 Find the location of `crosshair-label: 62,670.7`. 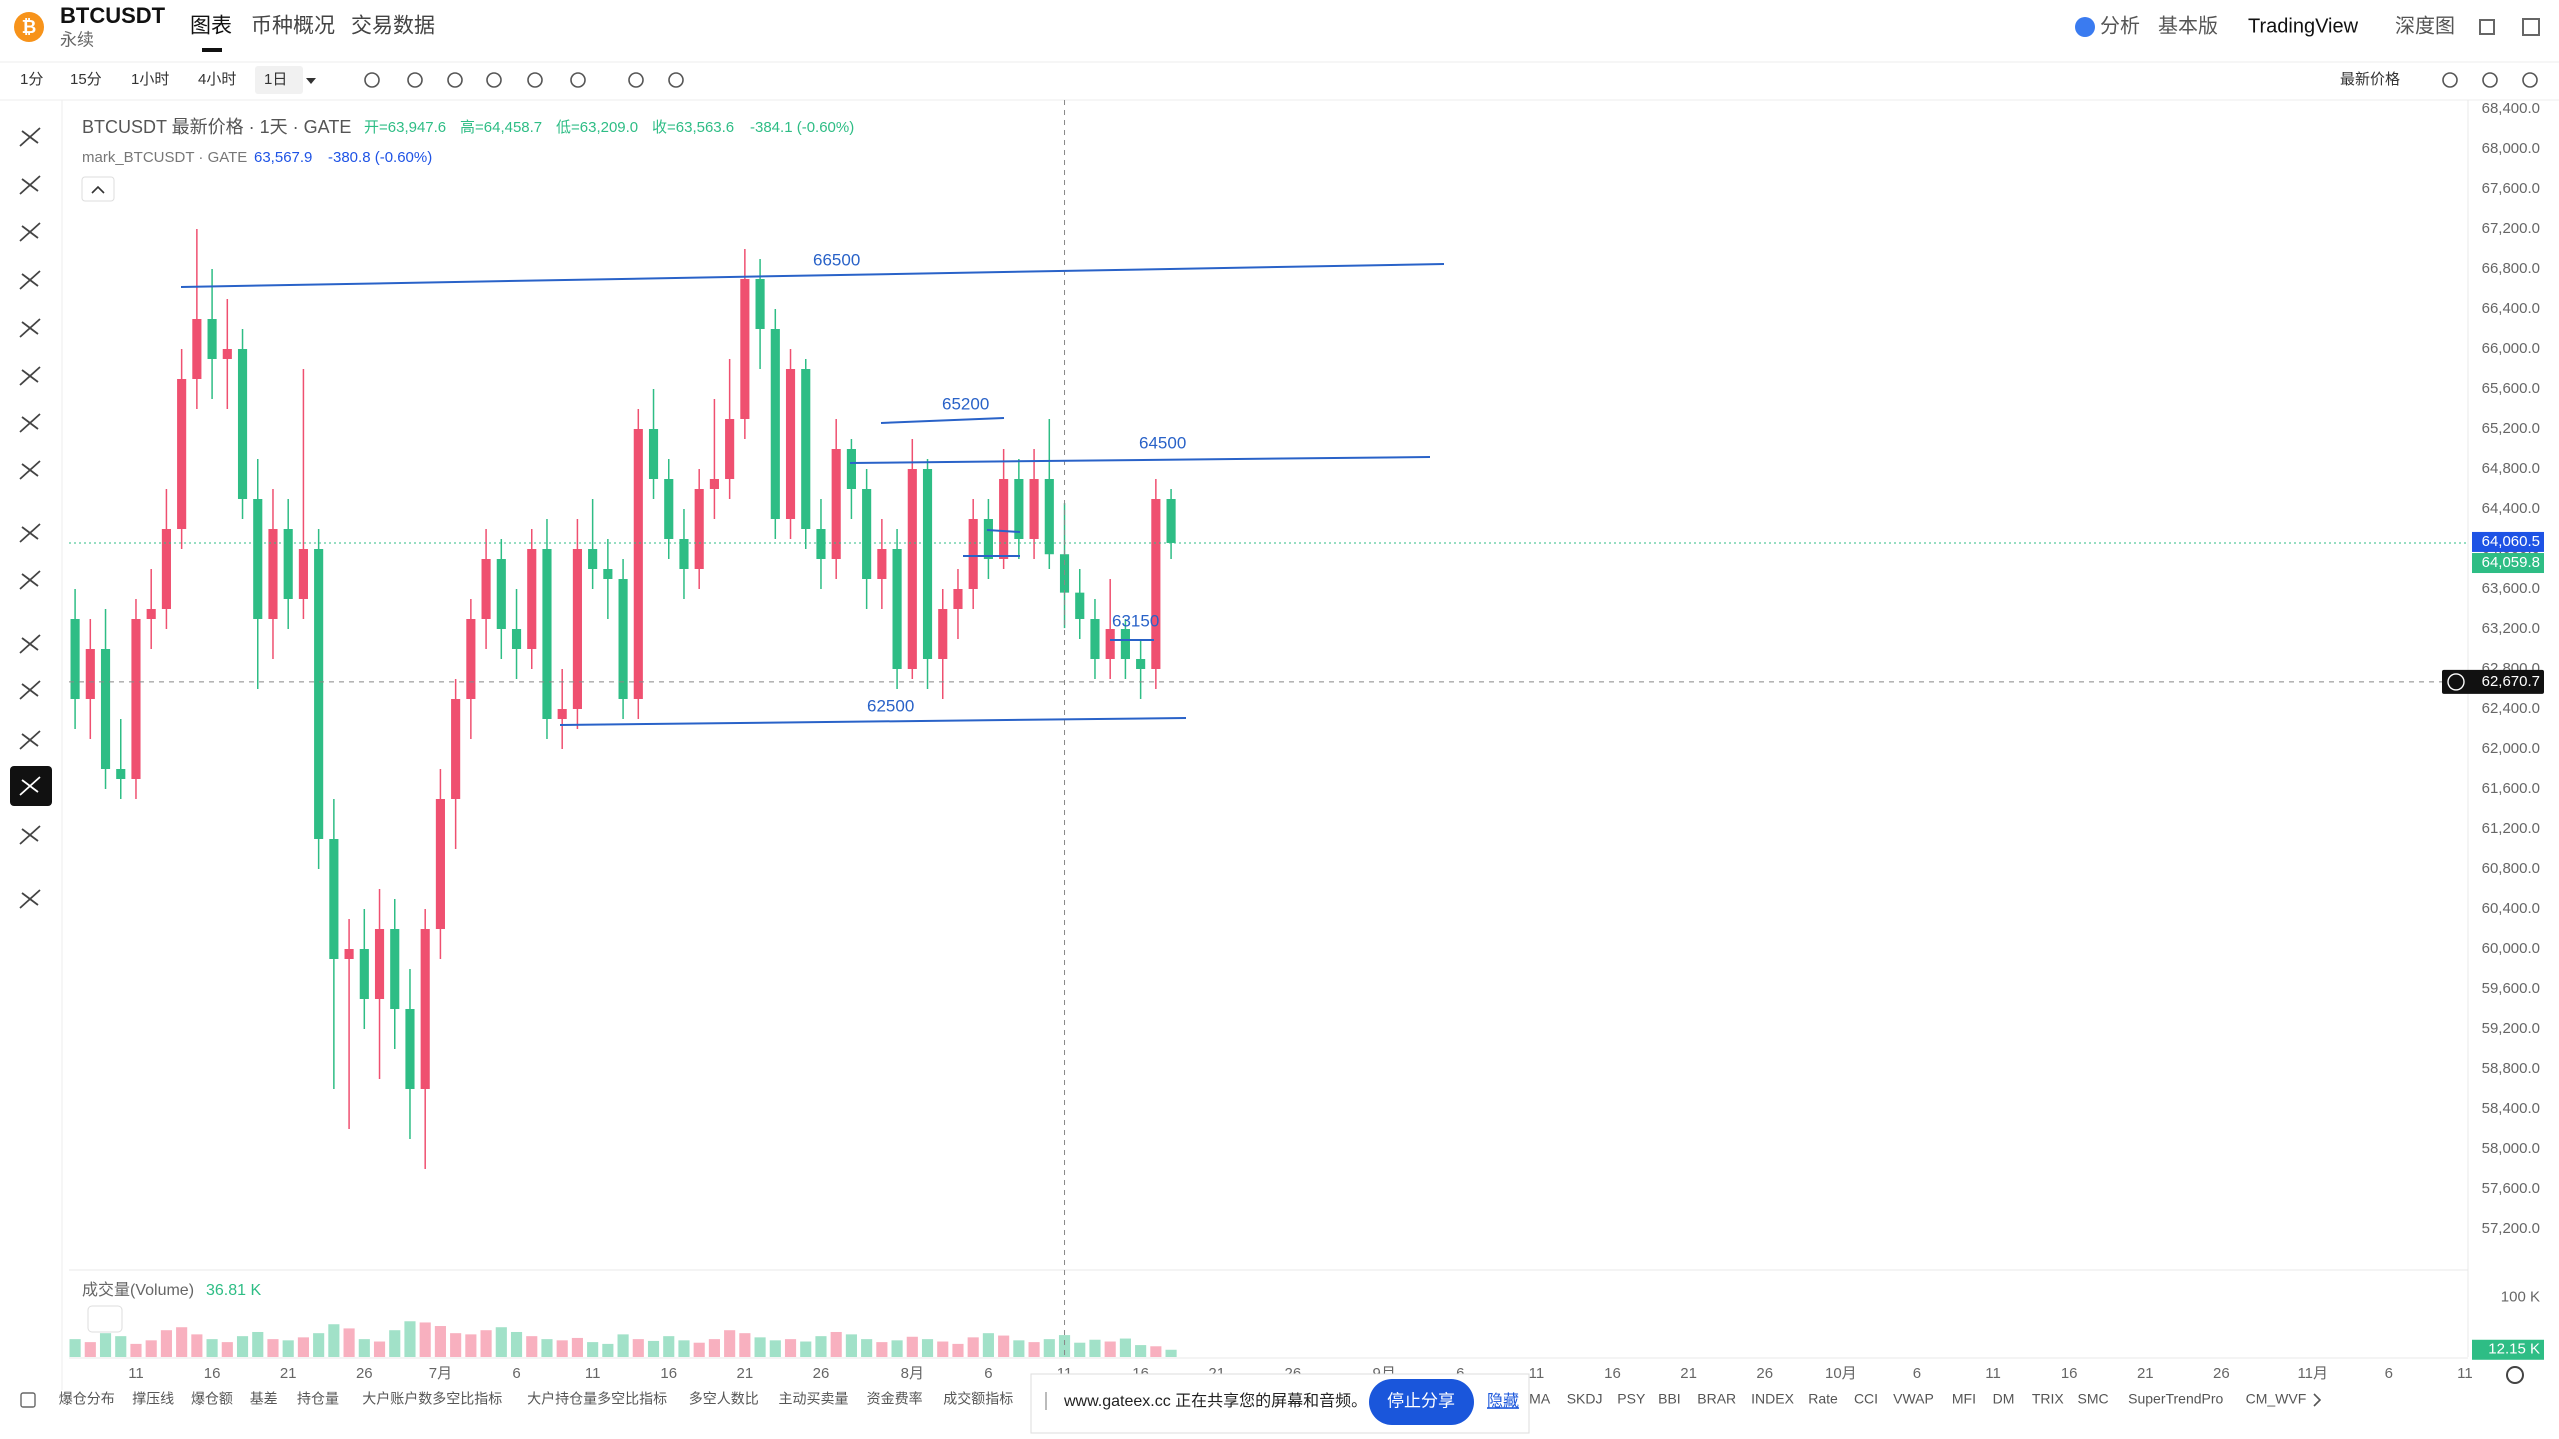

crosshair-label: 62,670.7 is located at coordinates (2511, 681).